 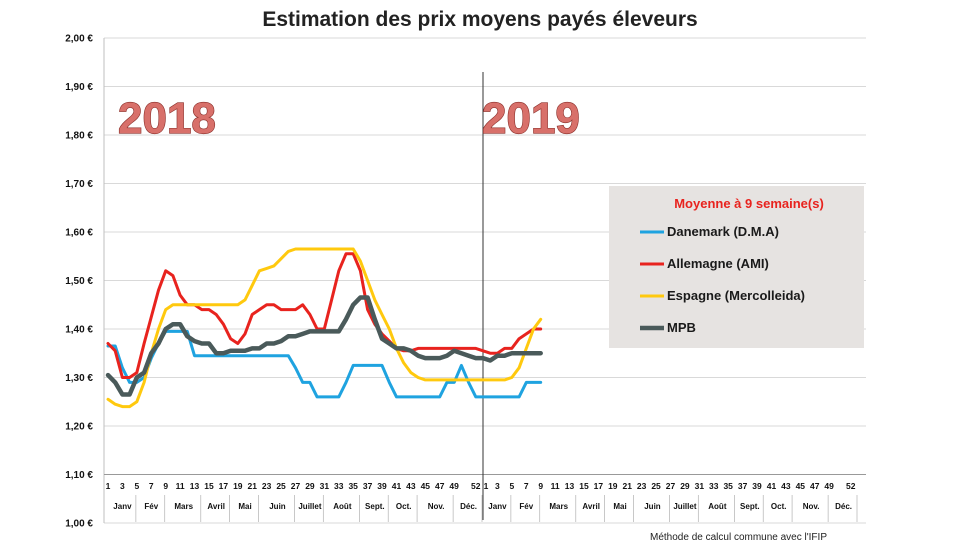 I want to click on series-line-espagne, so click(x=324, y=328).